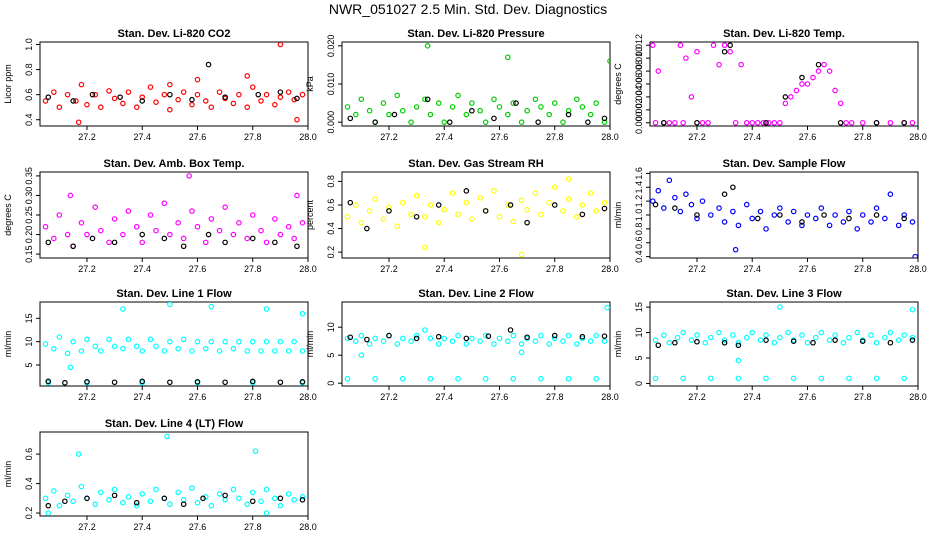 The width and height of the screenshot is (936, 540). What do you see at coordinates (29, 176) in the screenshot?
I see `y-tick-label: 0.35` at bounding box center [29, 176].